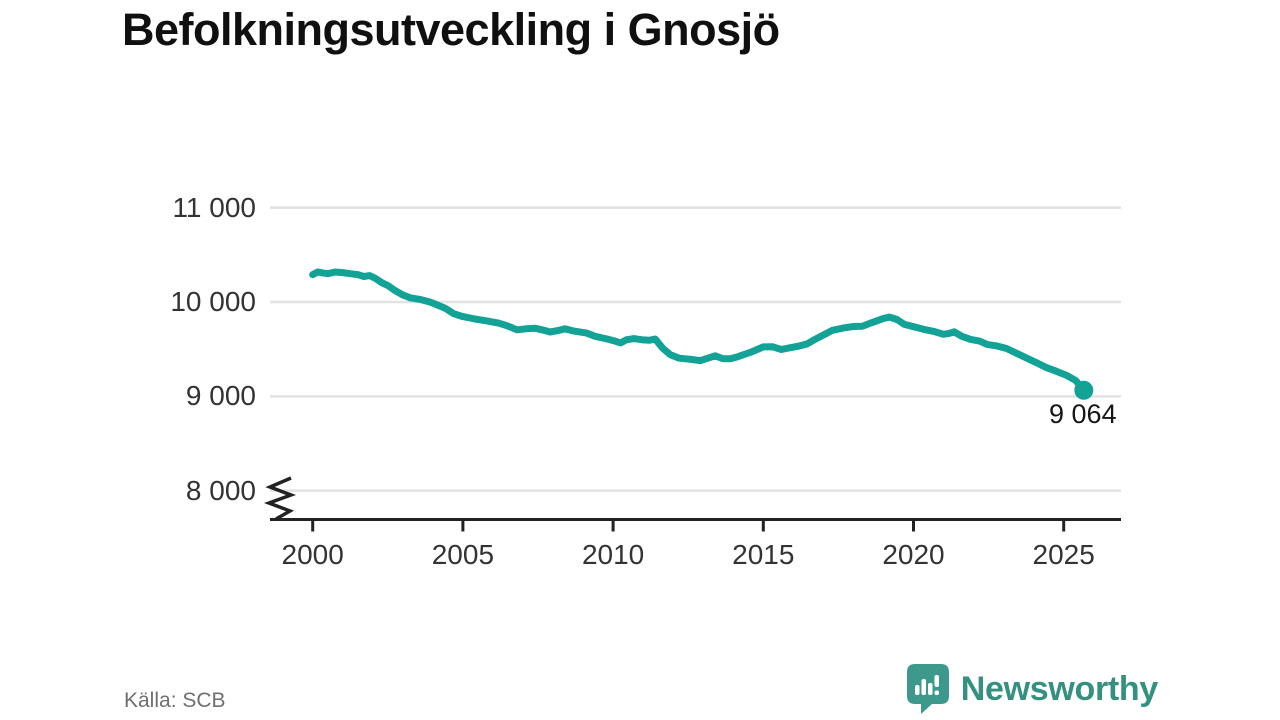 Image resolution: width=1280 pixels, height=720 pixels. Describe the element at coordinates (463, 554) in the screenshot. I see `x-tick-label: 2005` at that location.